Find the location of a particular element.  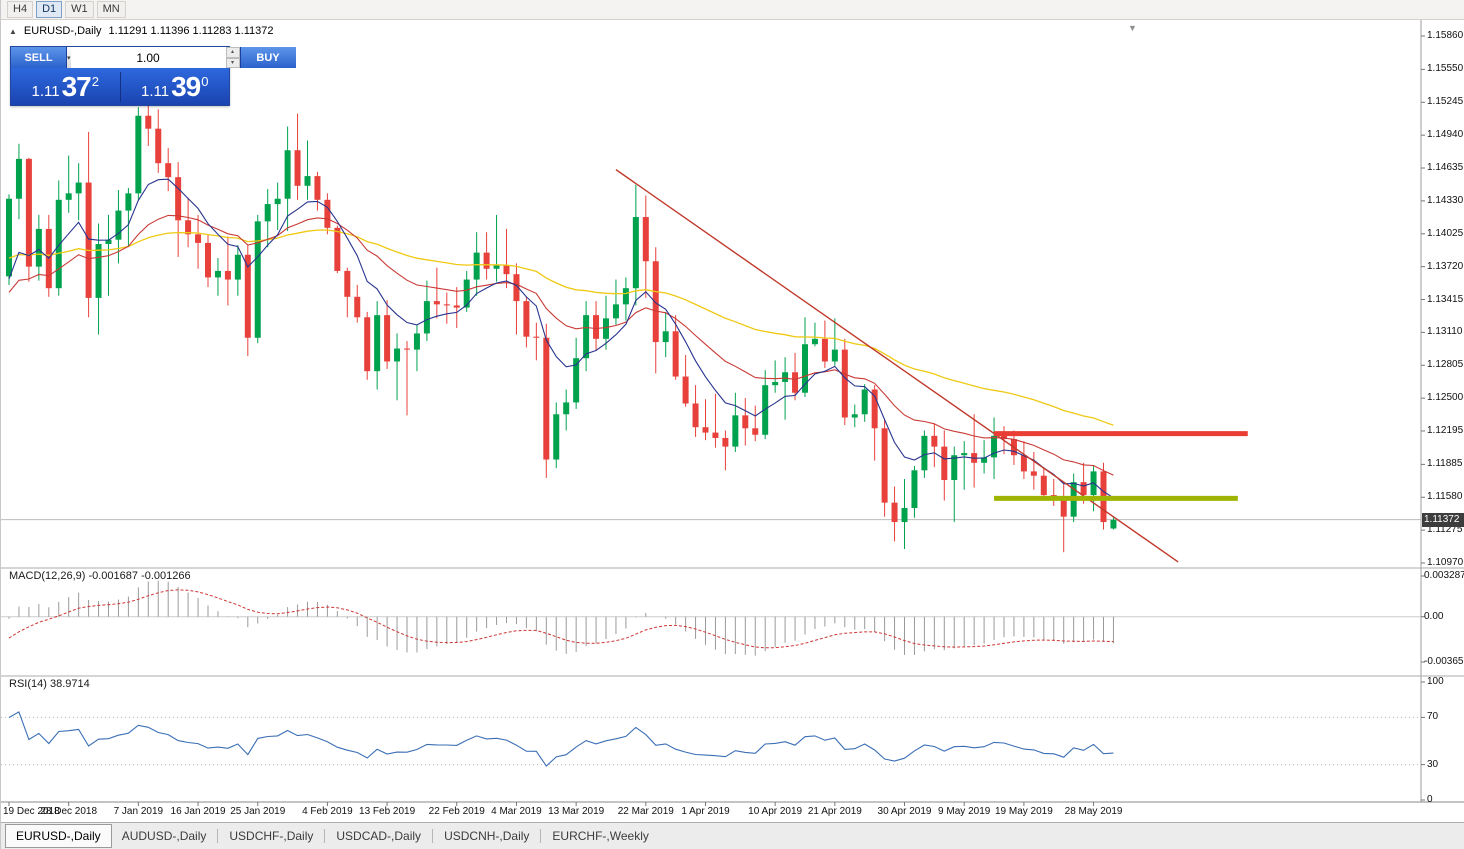

price-divider is located at coordinates (120, 86).